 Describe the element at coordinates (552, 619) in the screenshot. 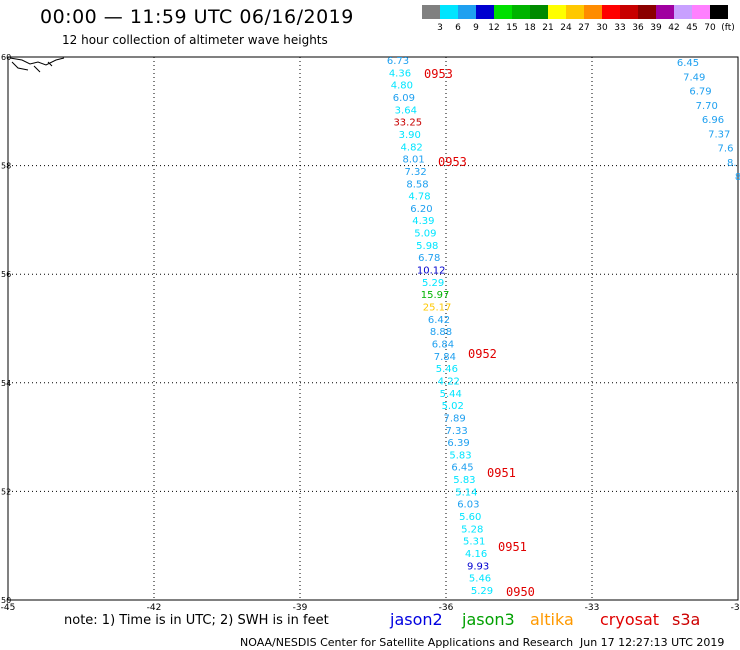

I see `satellite-label: altika` at that location.